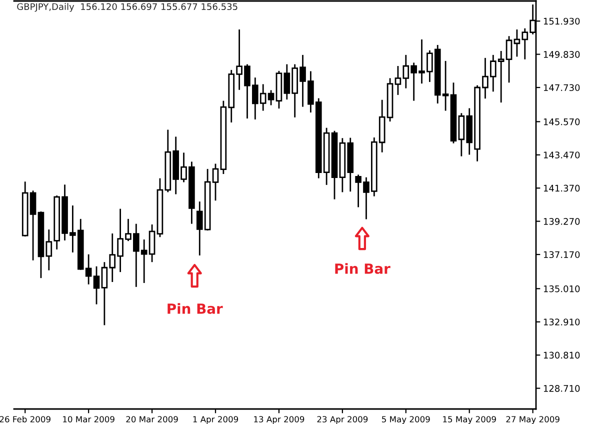  What do you see at coordinates (562, 388) in the screenshot?
I see `y-tick-label: 128.710` at bounding box center [562, 388].